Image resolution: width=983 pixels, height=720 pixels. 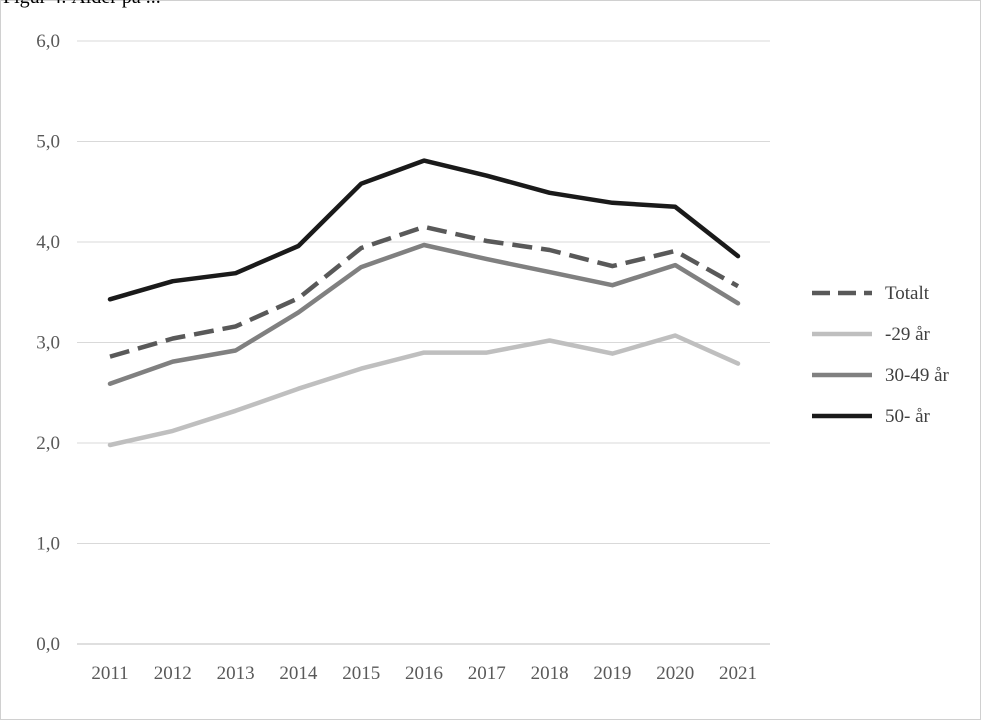 I want to click on legend-label: -29 år, so click(x=908, y=334).